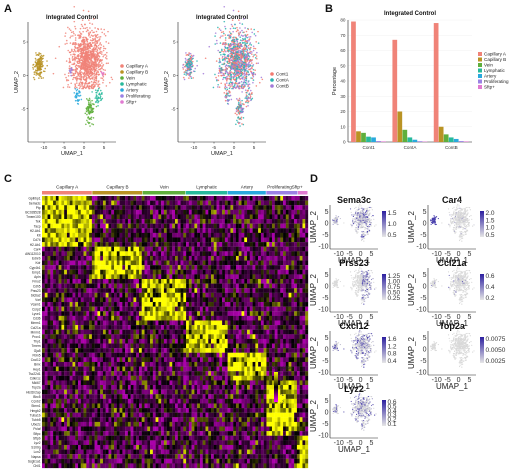  Describe the element at coordinates (480, 87) in the screenshot. I see `bar-legend-swatch` at that location.